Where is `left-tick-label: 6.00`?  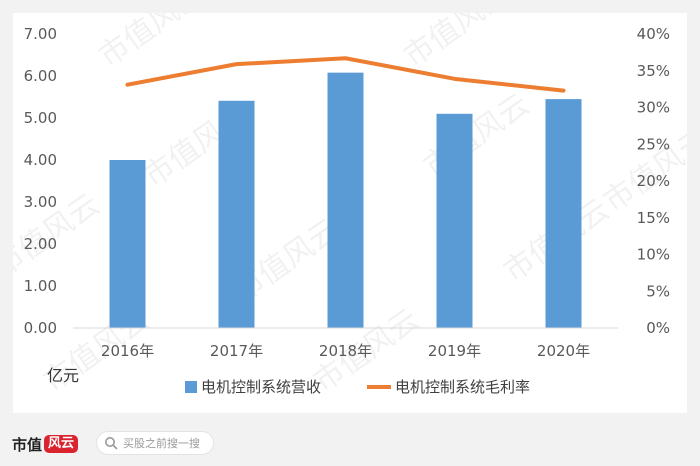
left-tick-label: 6.00 is located at coordinates (40, 76).